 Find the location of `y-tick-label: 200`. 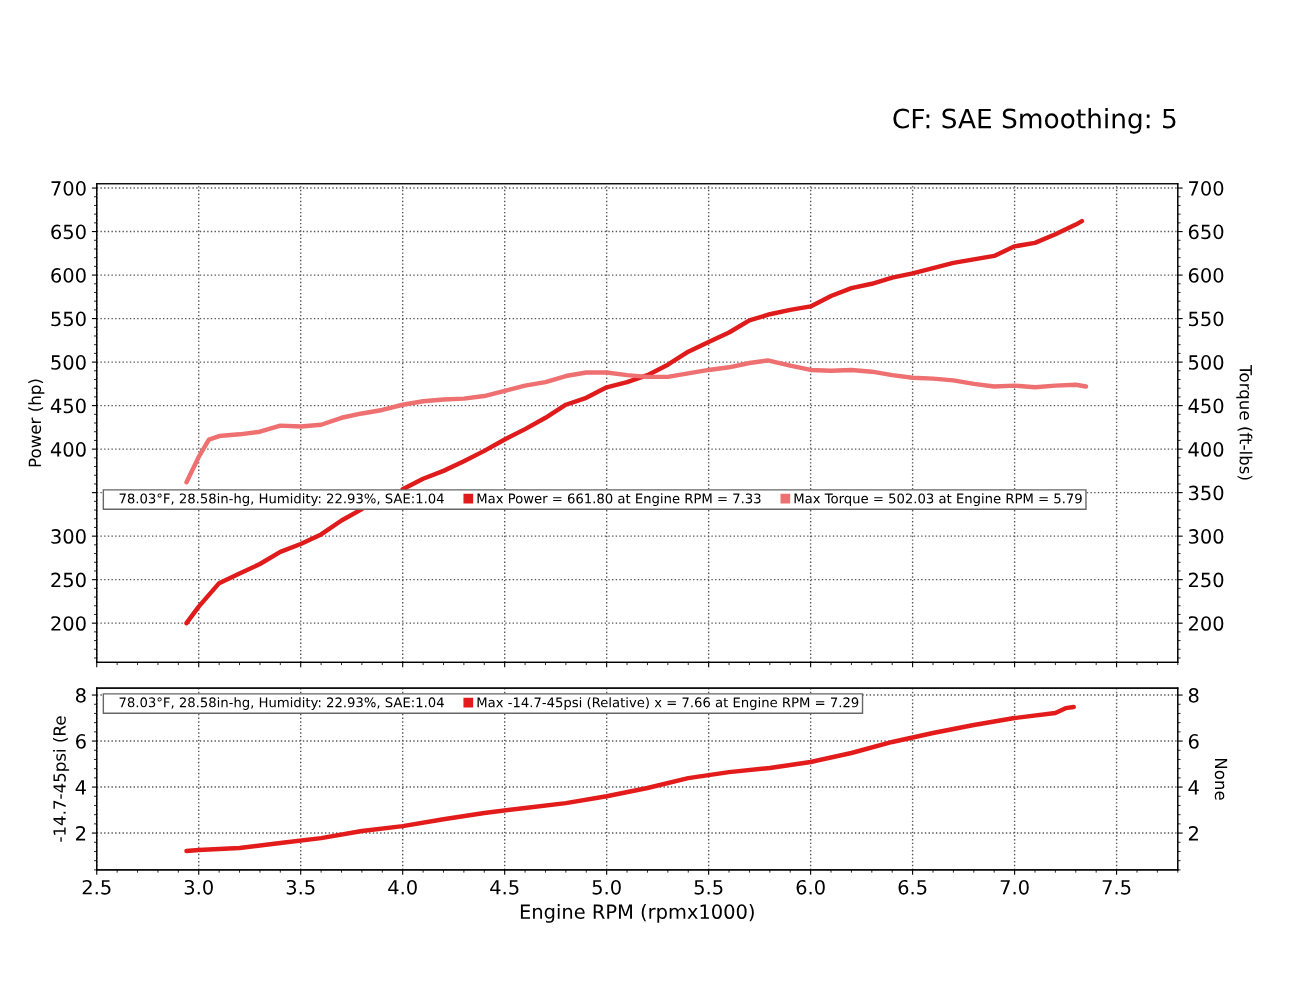

y-tick-label: 200 is located at coordinates (68, 623).